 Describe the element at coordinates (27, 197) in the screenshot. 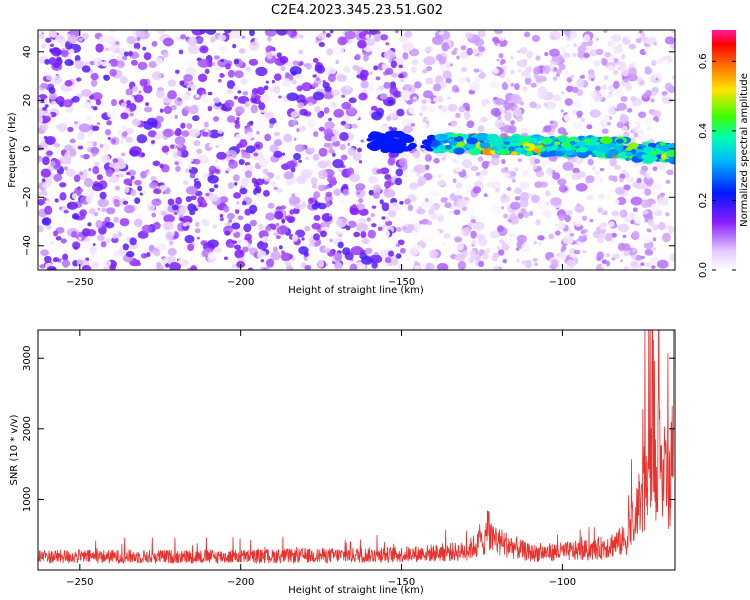

I see `y-tick-label: −20` at that location.